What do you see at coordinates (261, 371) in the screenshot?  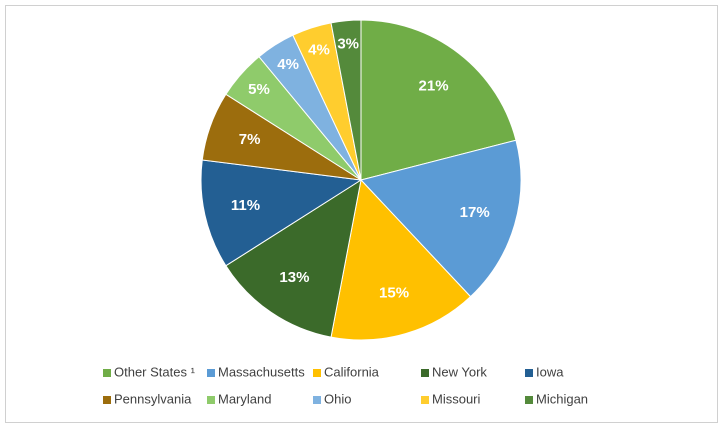 I see `legend-label: Massachusetts` at bounding box center [261, 371].